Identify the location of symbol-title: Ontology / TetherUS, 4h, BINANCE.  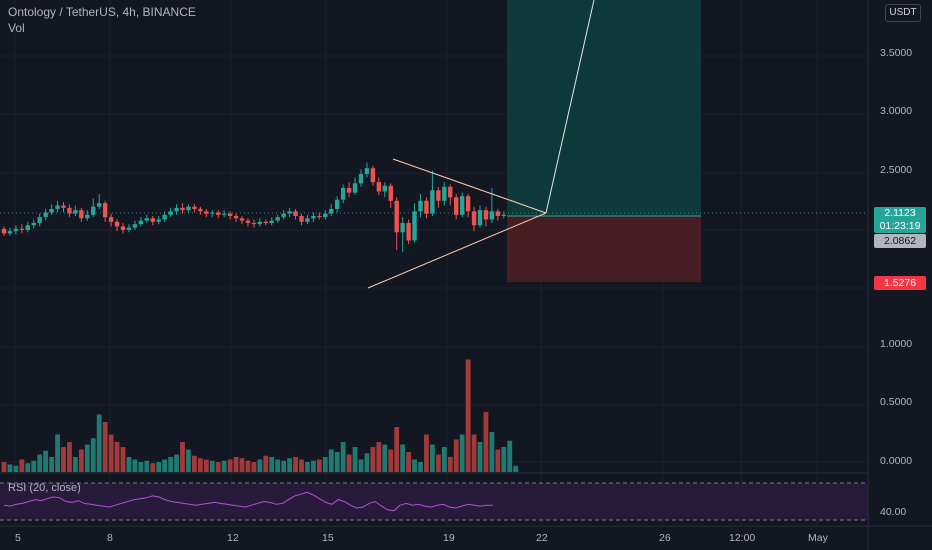
(102, 12).